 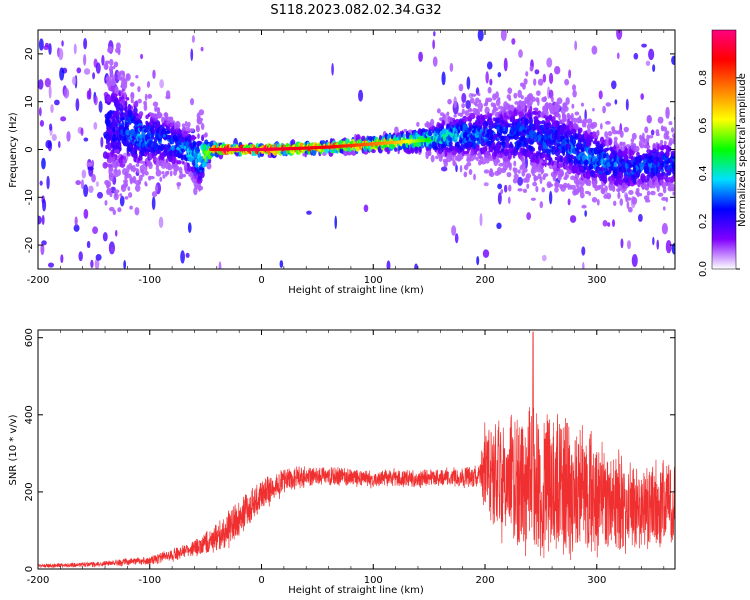 I want to click on colorbar-tick-label: 0.4, so click(x=703, y=173).